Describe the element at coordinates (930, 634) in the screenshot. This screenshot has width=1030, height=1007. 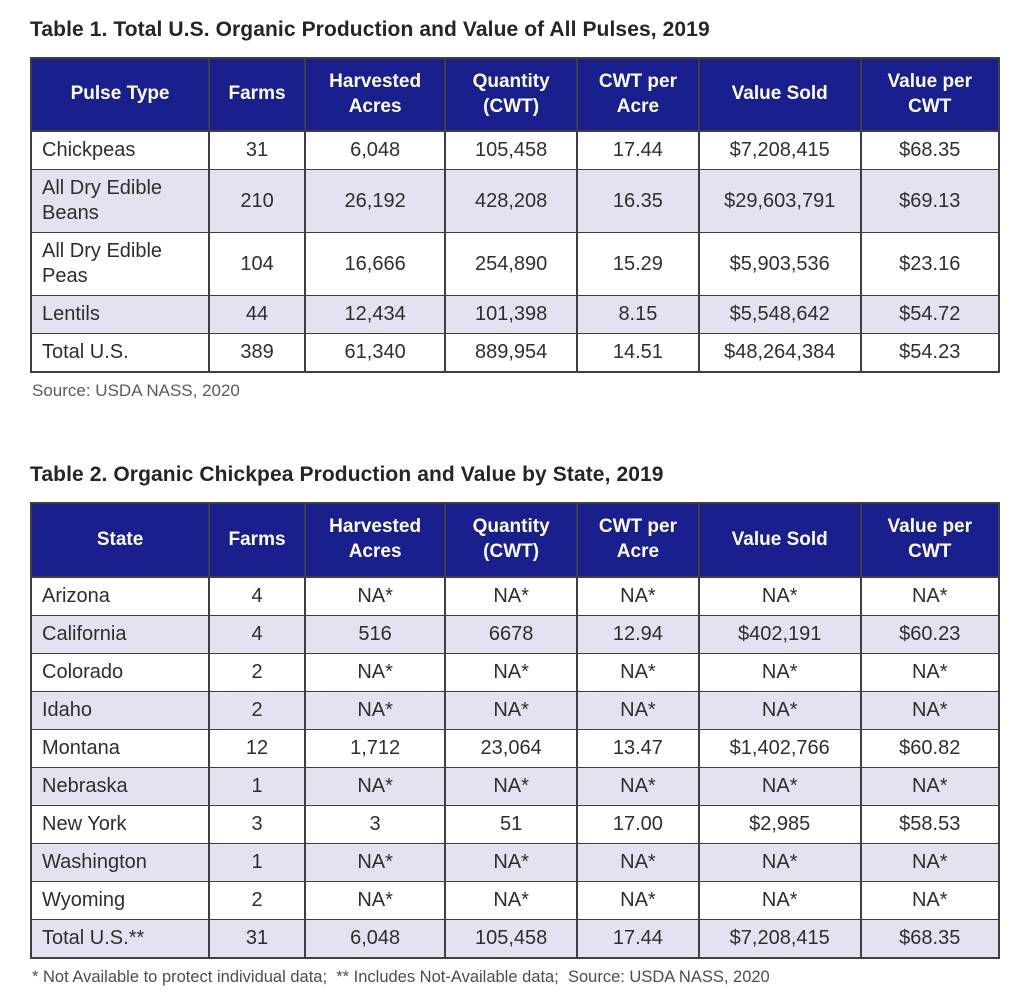
I see `table-cell: $60.23` at that location.